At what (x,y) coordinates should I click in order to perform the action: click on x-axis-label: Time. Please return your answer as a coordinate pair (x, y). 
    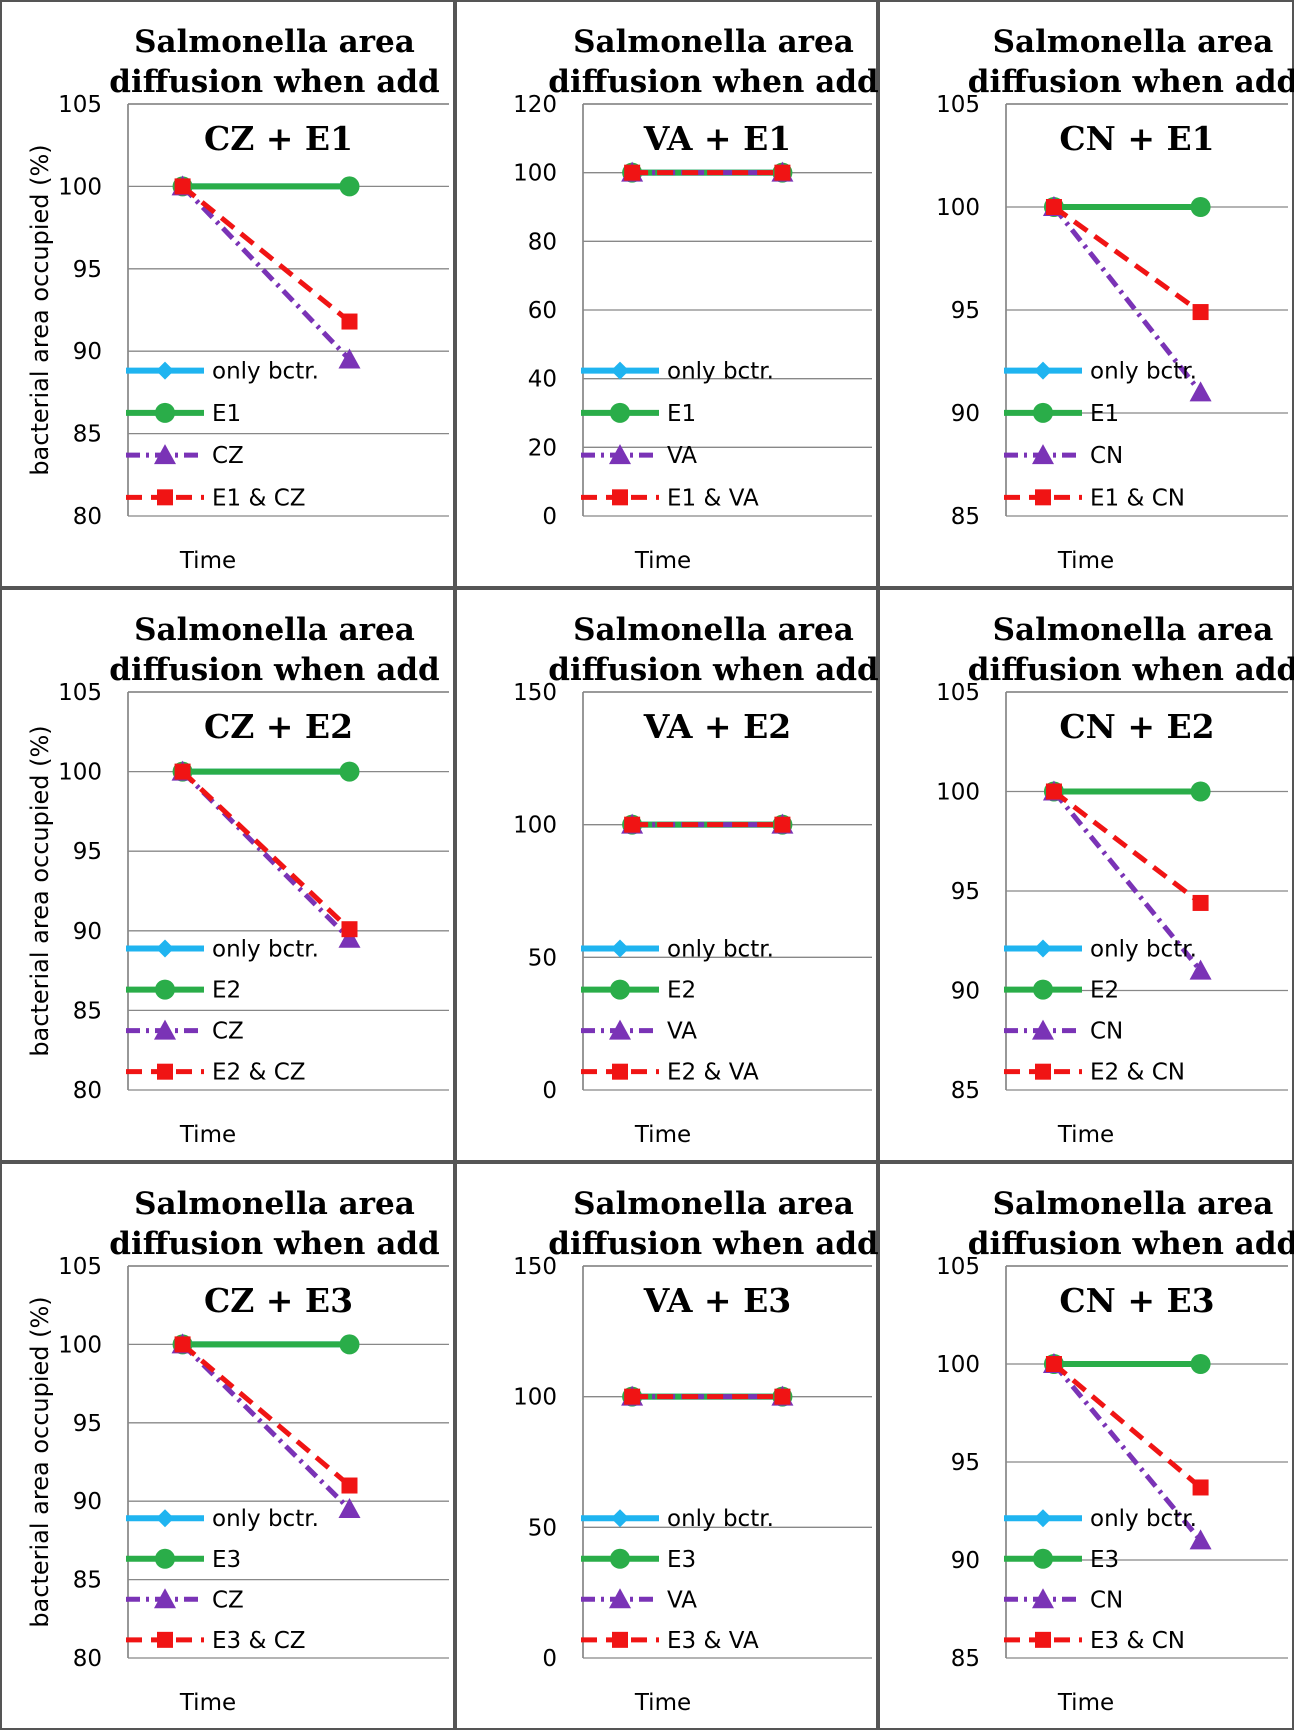
    Looking at the image, I should click on (1085, 561).